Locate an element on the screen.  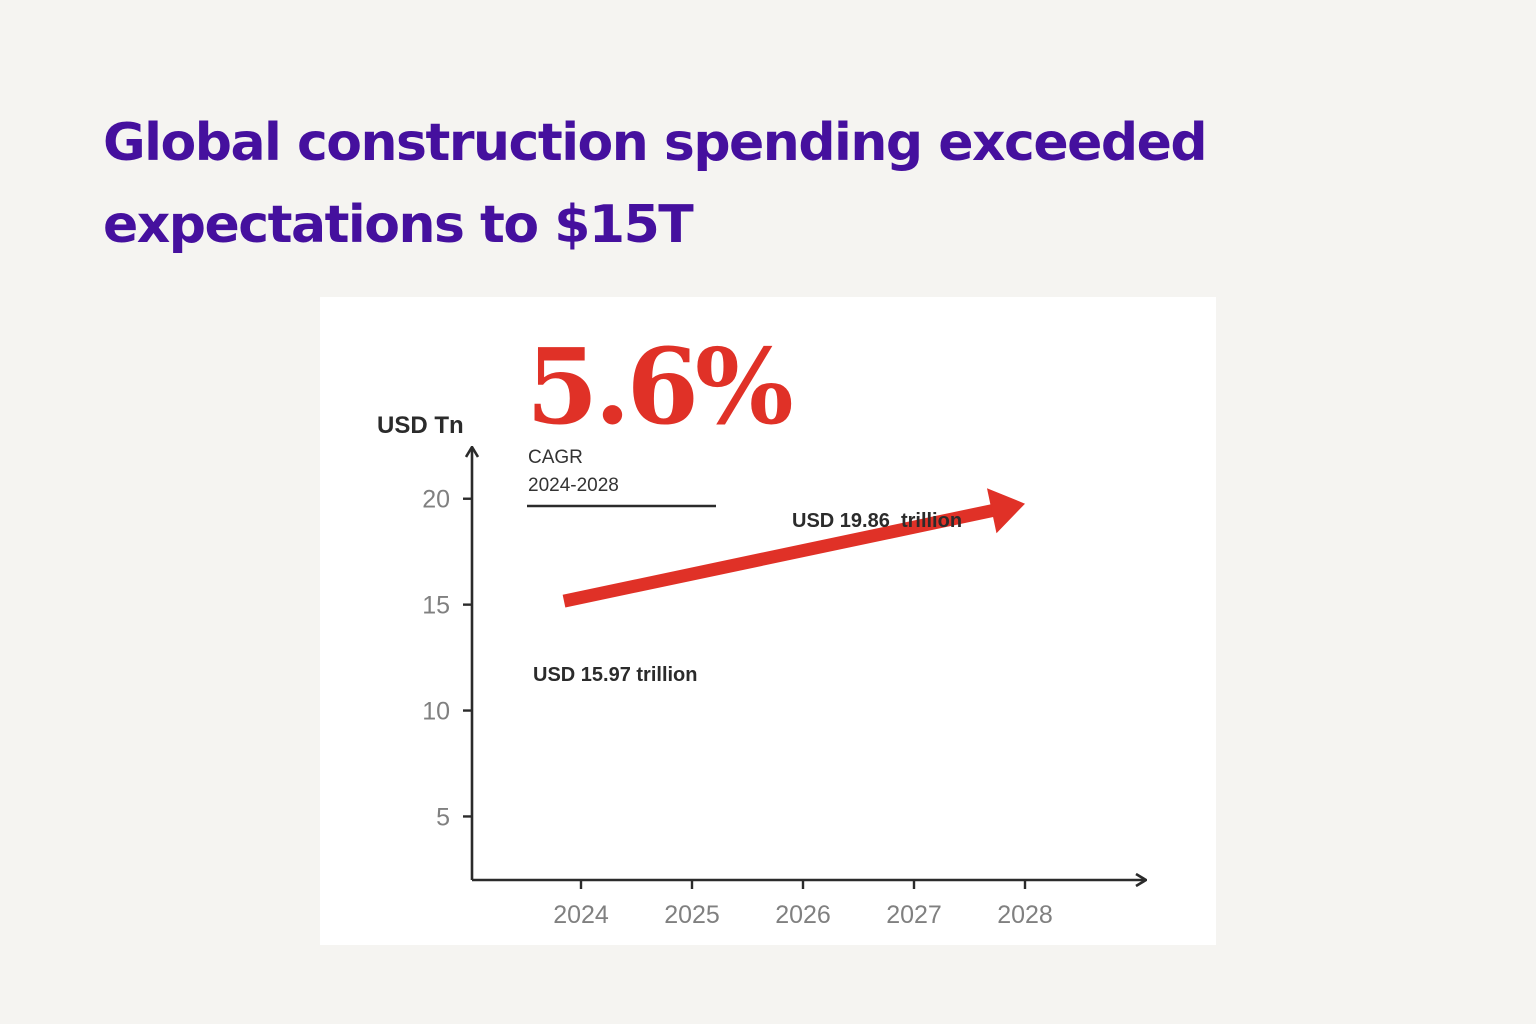
growth-arrow-head is located at coordinates (1005, 511).